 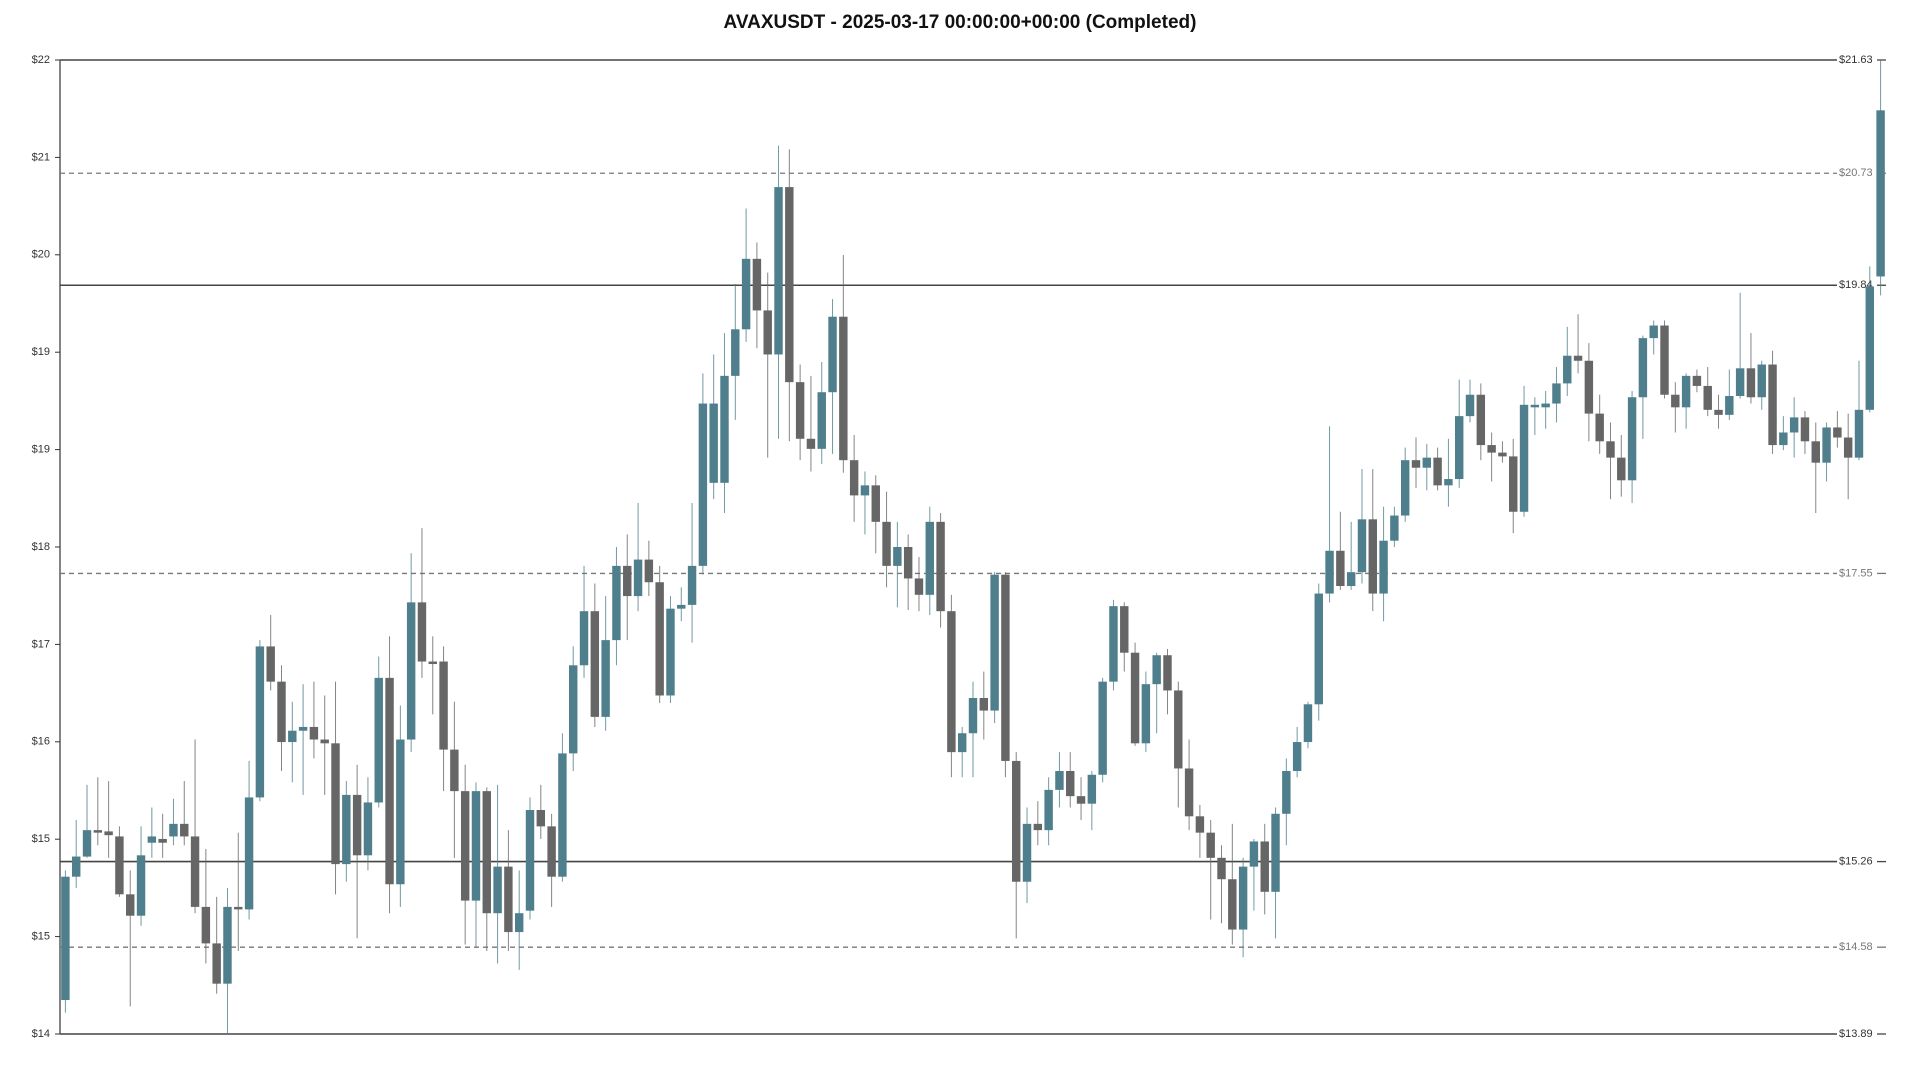 What do you see at coordinates (41, 742) in the screenshot?
I see `y-tick-label: $16` at bounding box center [41, 742].